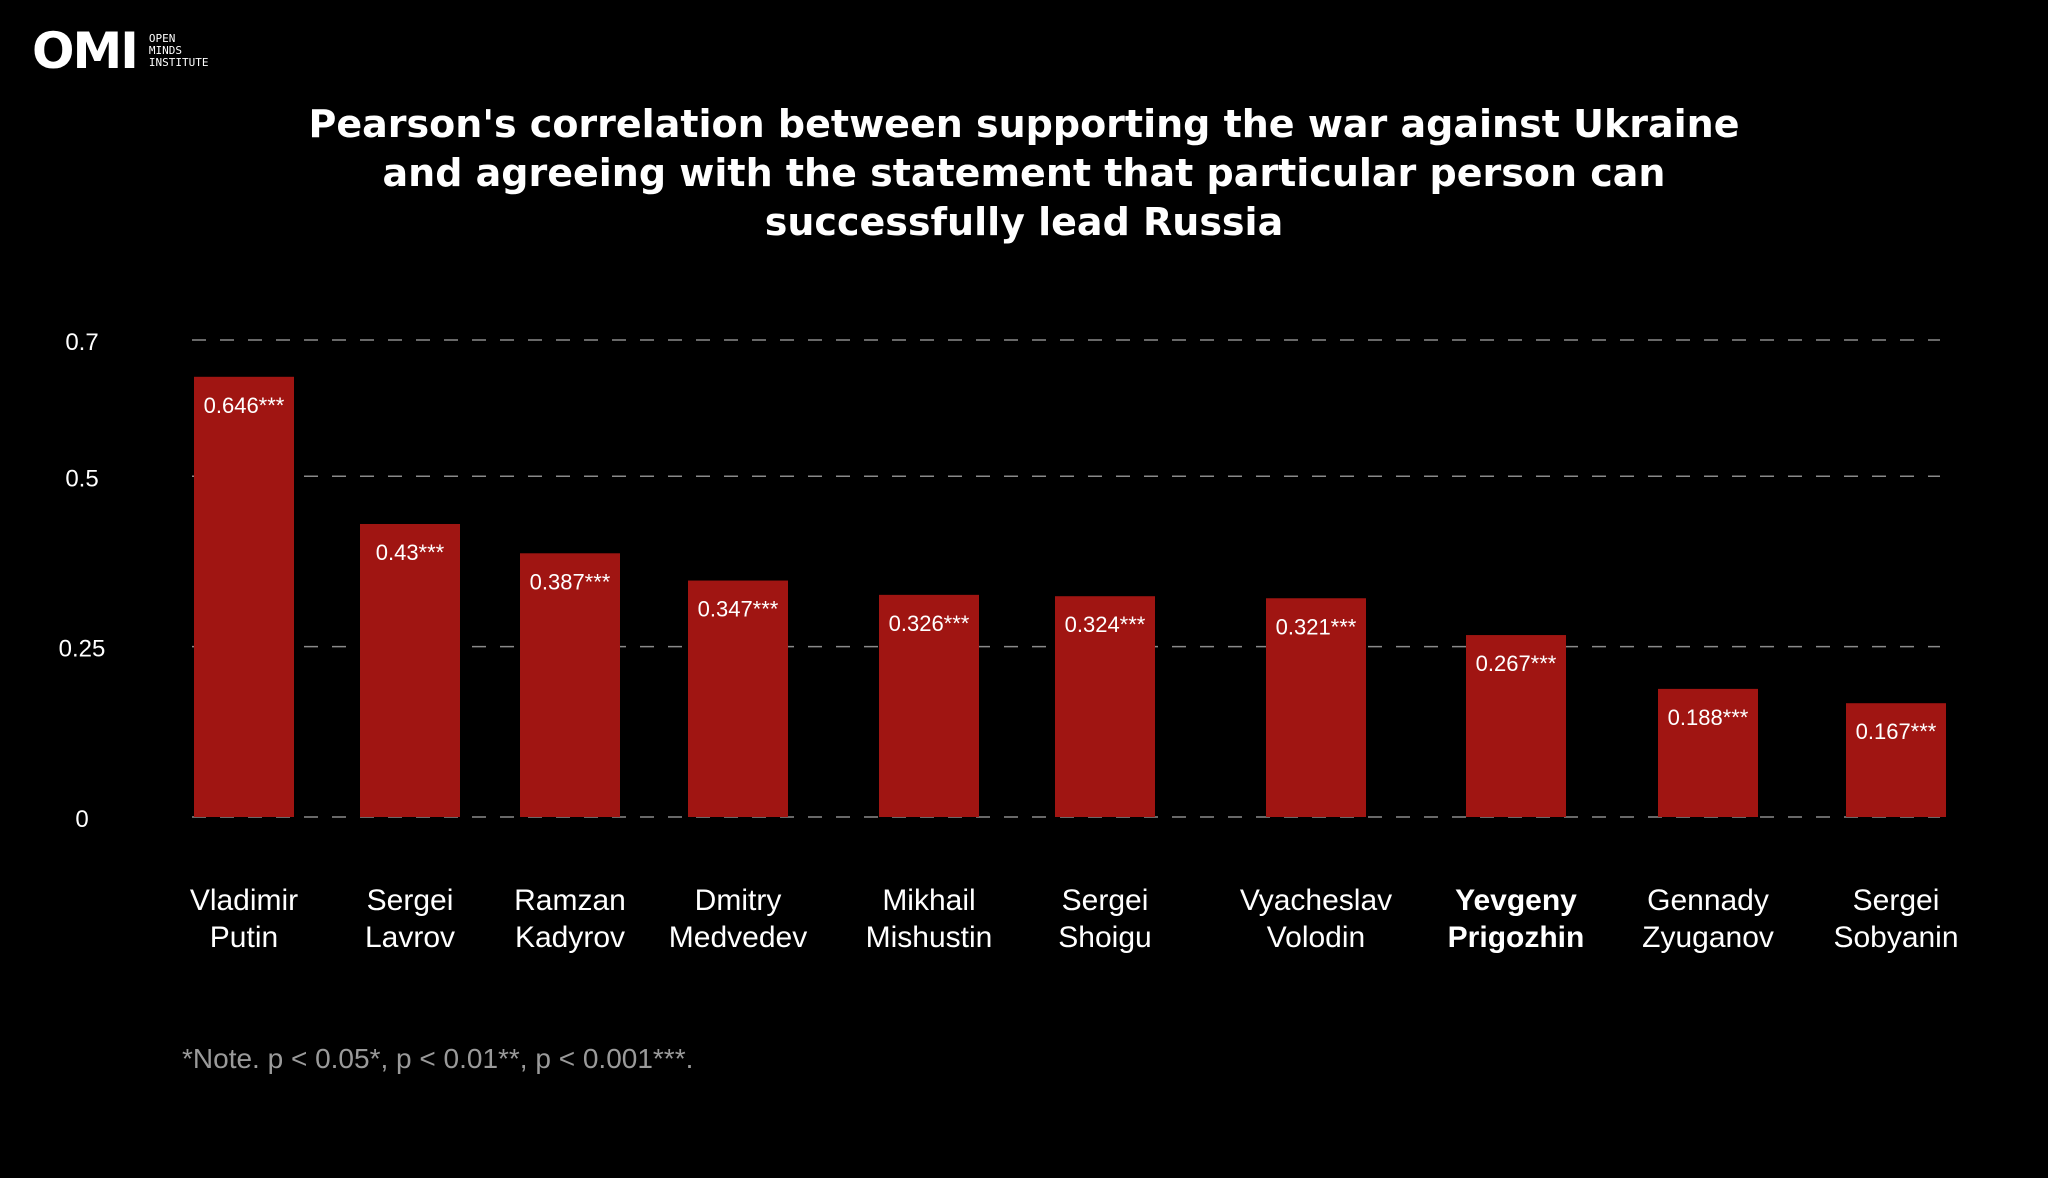 The width and height of the screenshot is (2048, 1178). I want to click on logo-line-1: OPEN, so click(162, 38).